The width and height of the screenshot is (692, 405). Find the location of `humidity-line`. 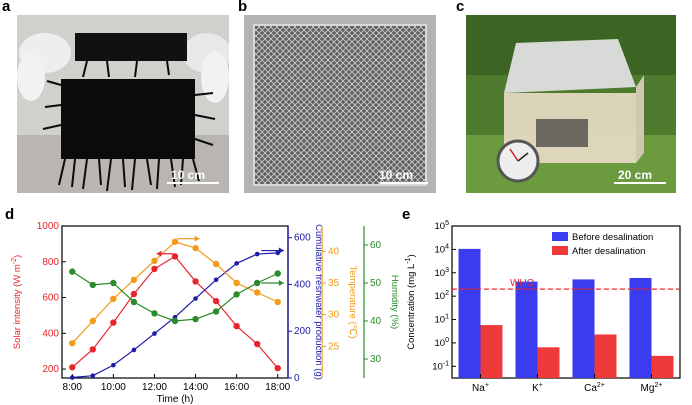

humidity-line is located at coordinates (174, 296).